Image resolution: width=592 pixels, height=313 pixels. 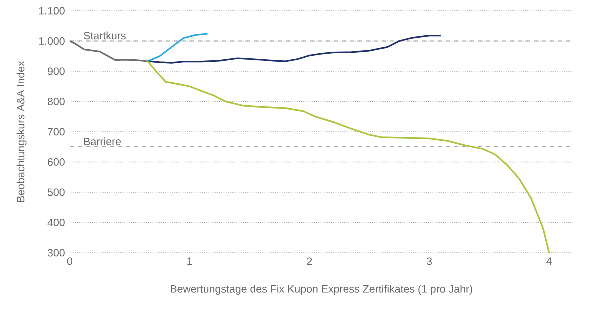 I want to click on x-axis-title: Bewertungstage des Fix Kupon Express Zertifikates (1 pro Jahr), so click(x=321, y=290).